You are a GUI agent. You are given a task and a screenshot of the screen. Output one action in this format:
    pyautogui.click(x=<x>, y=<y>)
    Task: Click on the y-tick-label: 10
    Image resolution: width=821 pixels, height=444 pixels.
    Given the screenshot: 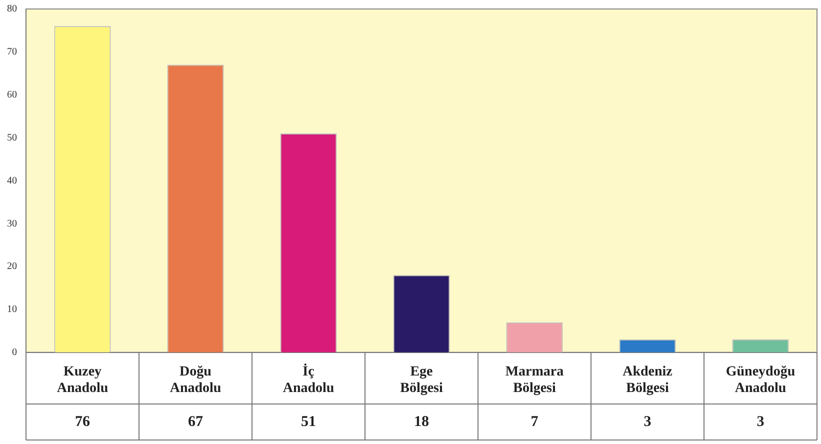 What is the action you would take?
    pyautogui.click(x=12, y=310)
    